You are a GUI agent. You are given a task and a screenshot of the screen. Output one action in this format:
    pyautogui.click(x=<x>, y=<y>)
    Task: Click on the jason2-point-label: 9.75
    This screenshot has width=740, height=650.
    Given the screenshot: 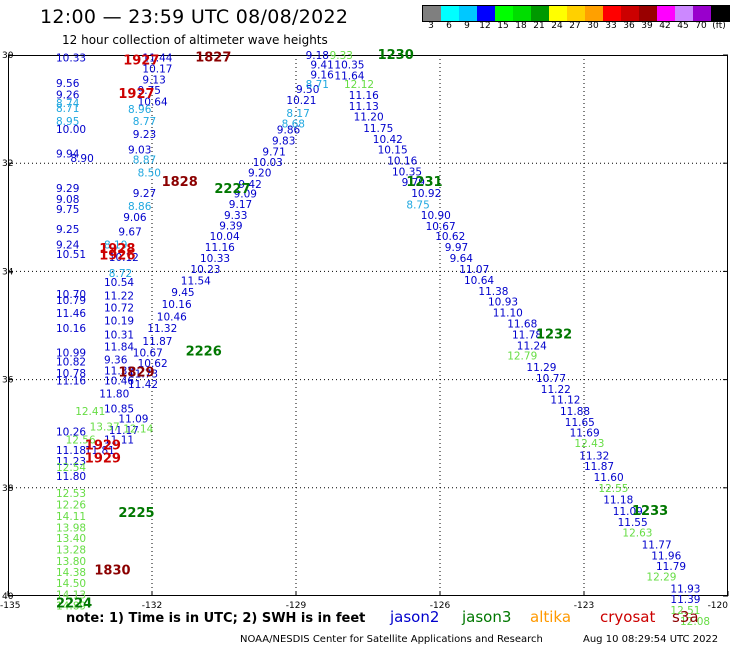 What is the action you would take?
    pyautogui.click(x=67, y=210)
    